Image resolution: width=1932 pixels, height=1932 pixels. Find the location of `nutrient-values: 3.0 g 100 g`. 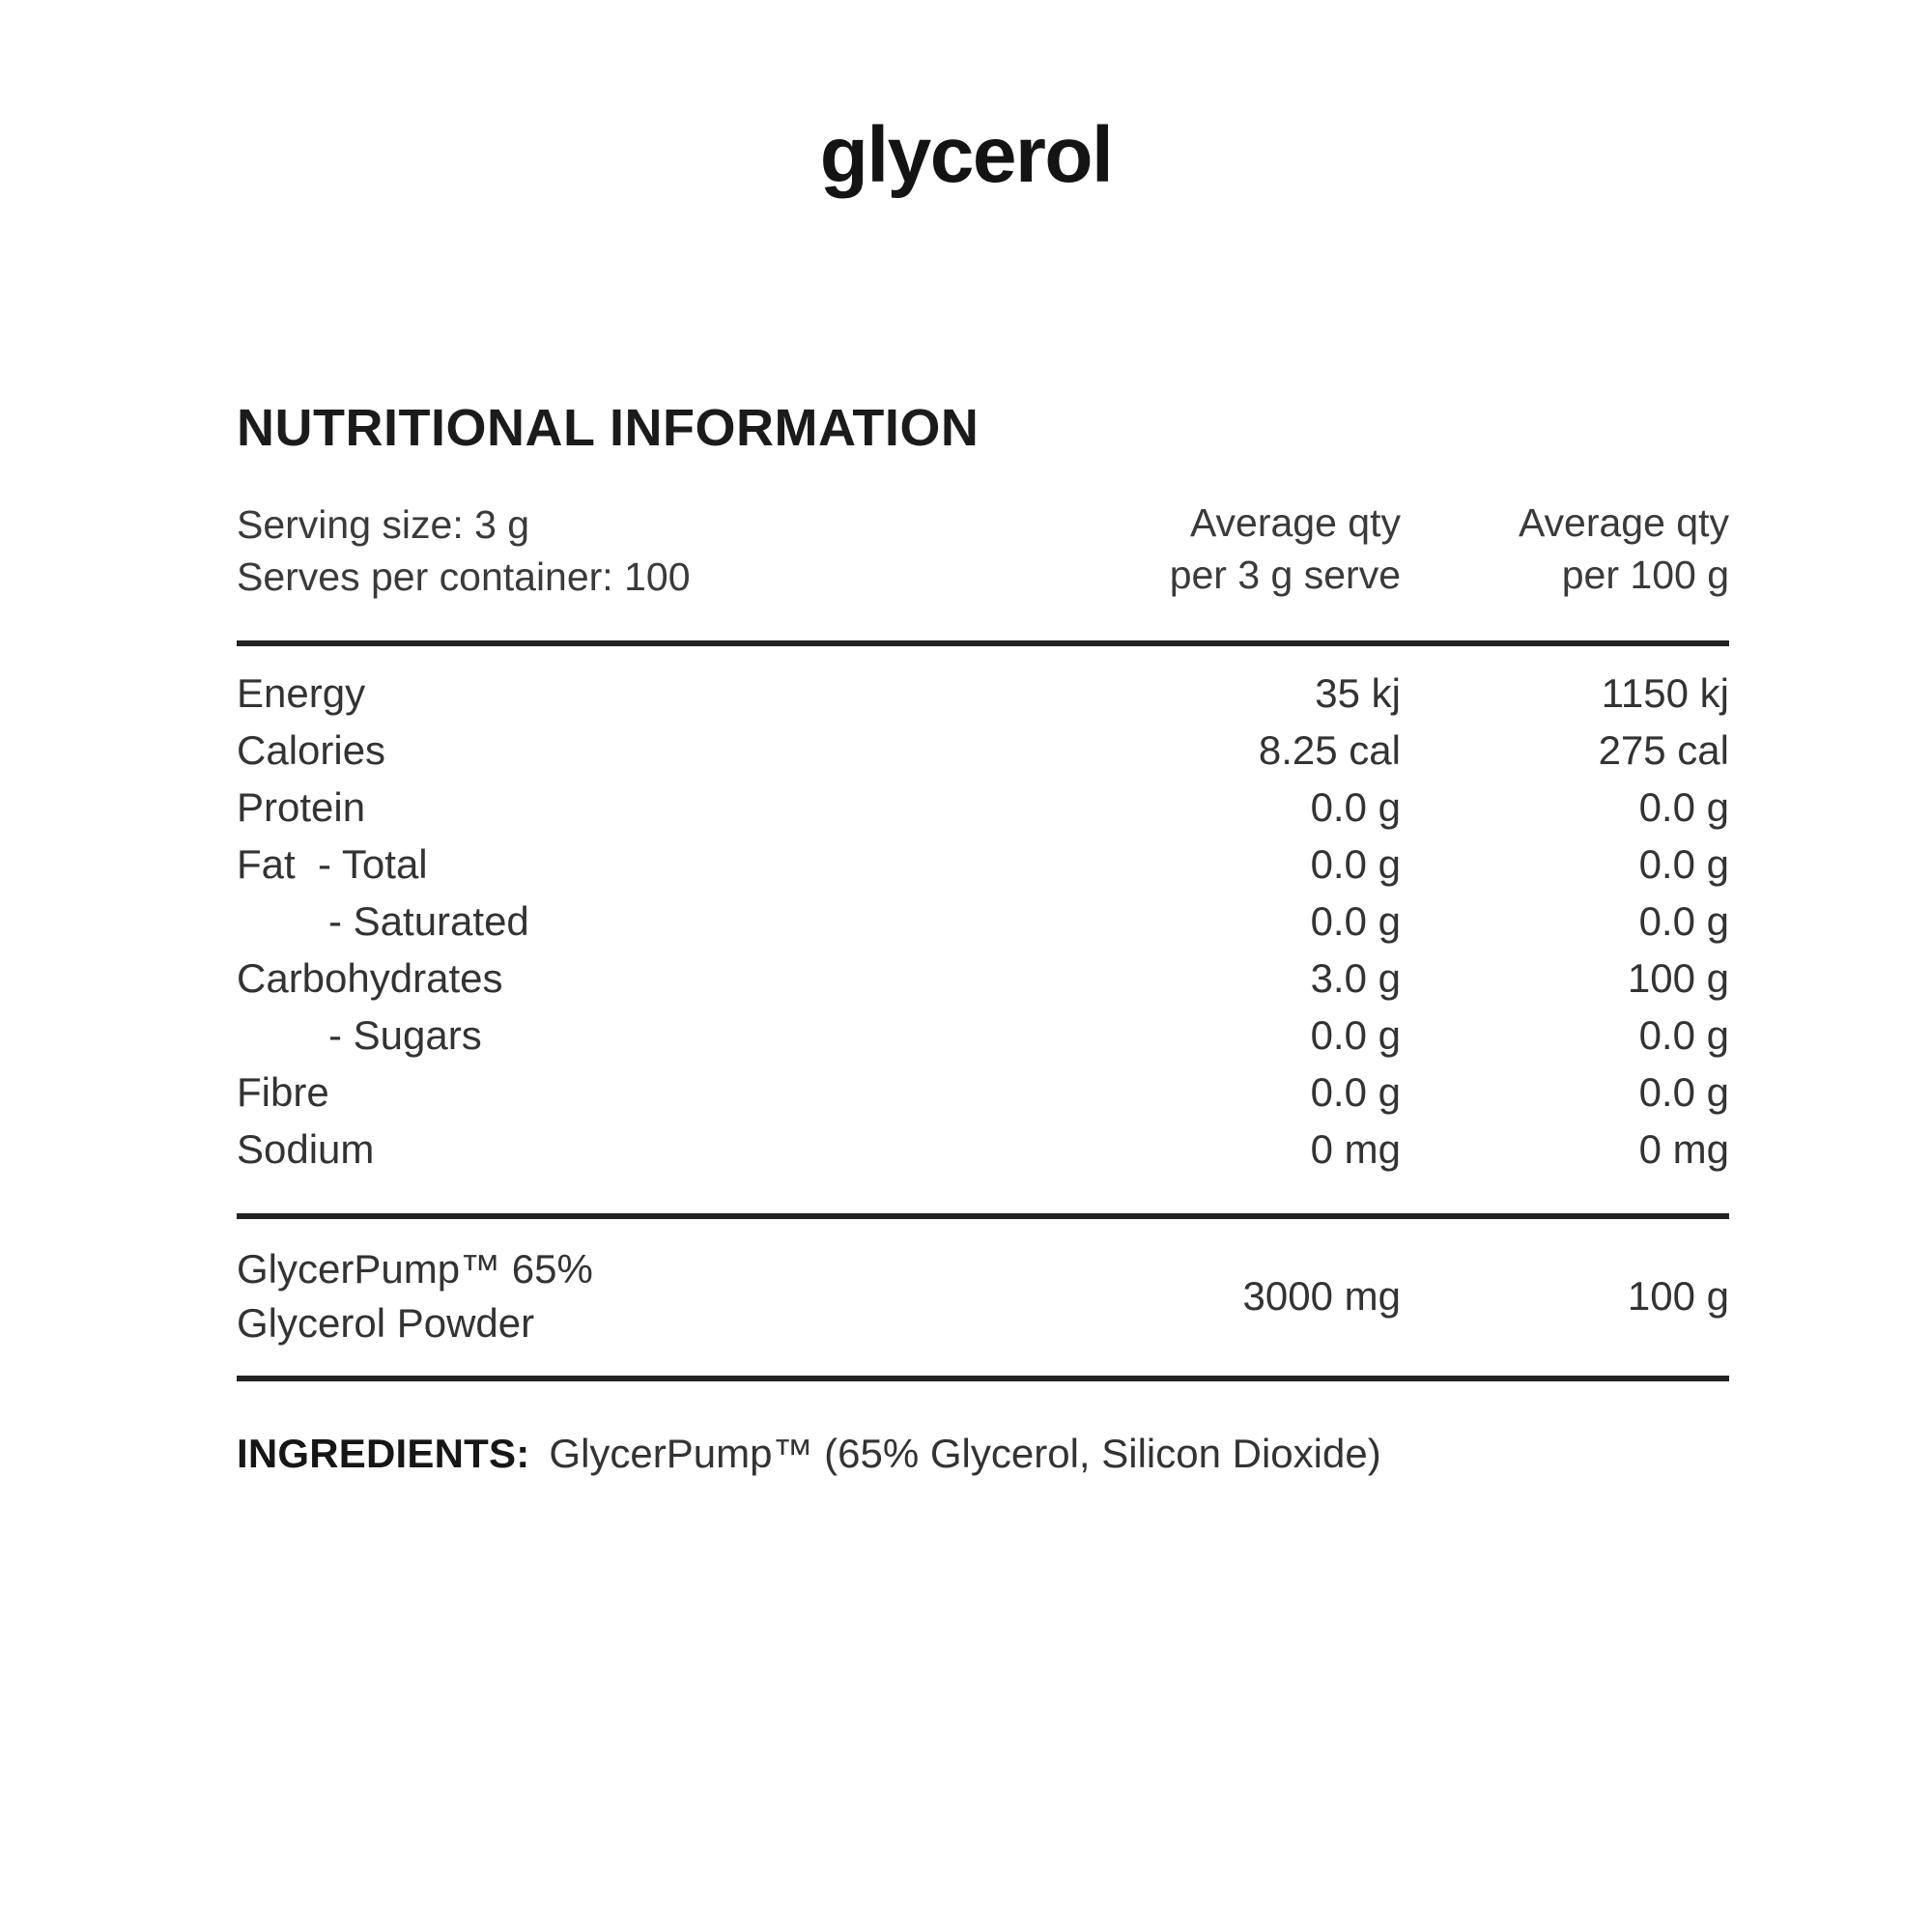

nutrient-values: 3.0 g 100 g is located at coordinates (1414, 977).